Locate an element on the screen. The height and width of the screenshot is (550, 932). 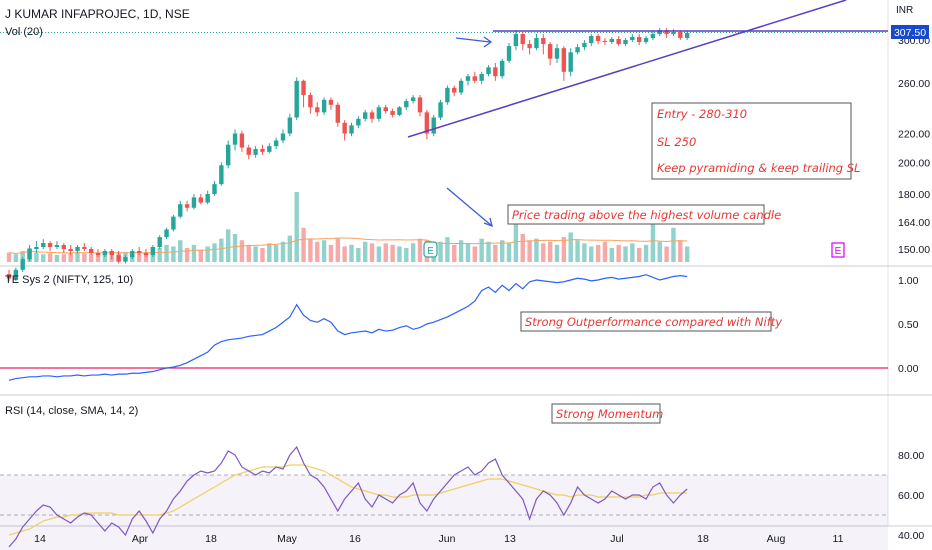
time-tick-label: 16 is located at coordinates (355, 539).